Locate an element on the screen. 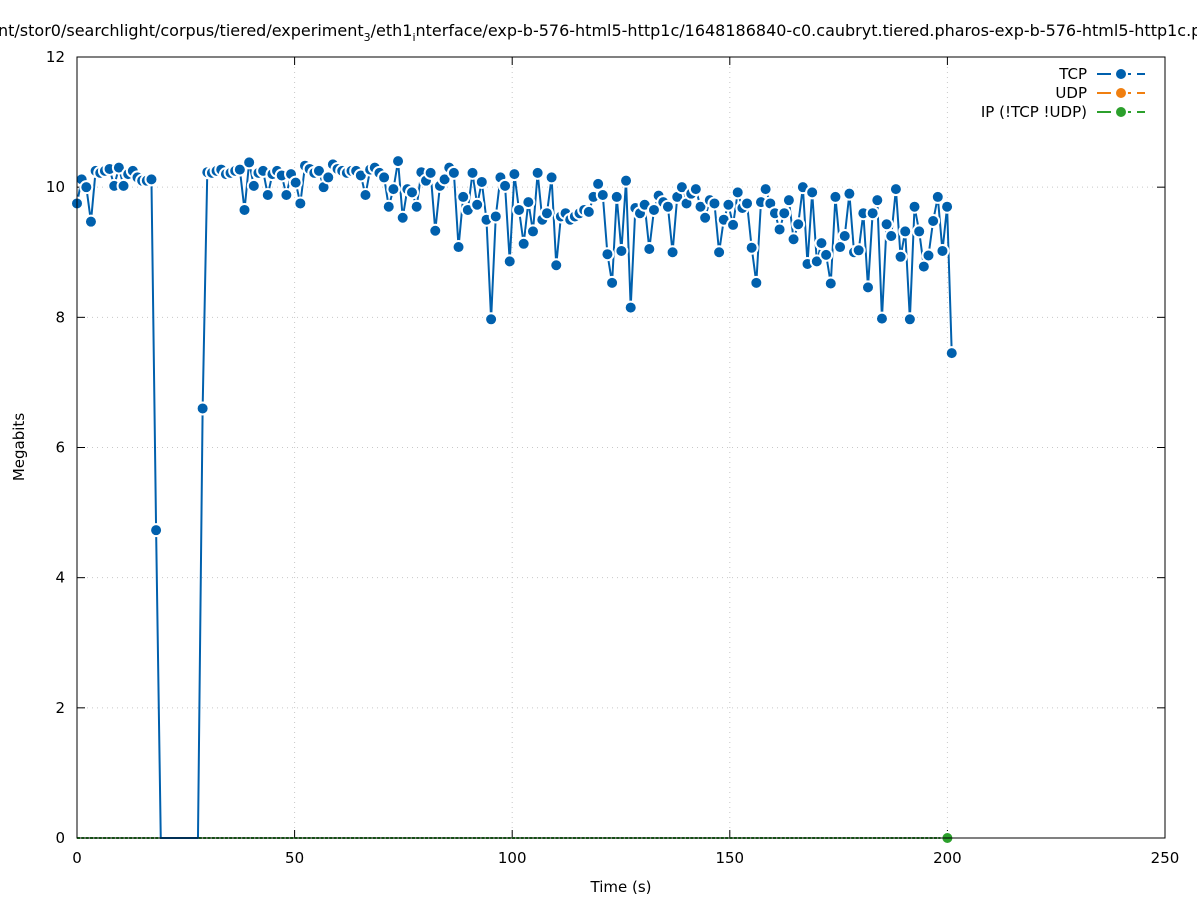 Image resolution: width=1197 pixels, height=900 pixels. x-tick-label: 50 is located at coordinates (294, 858).